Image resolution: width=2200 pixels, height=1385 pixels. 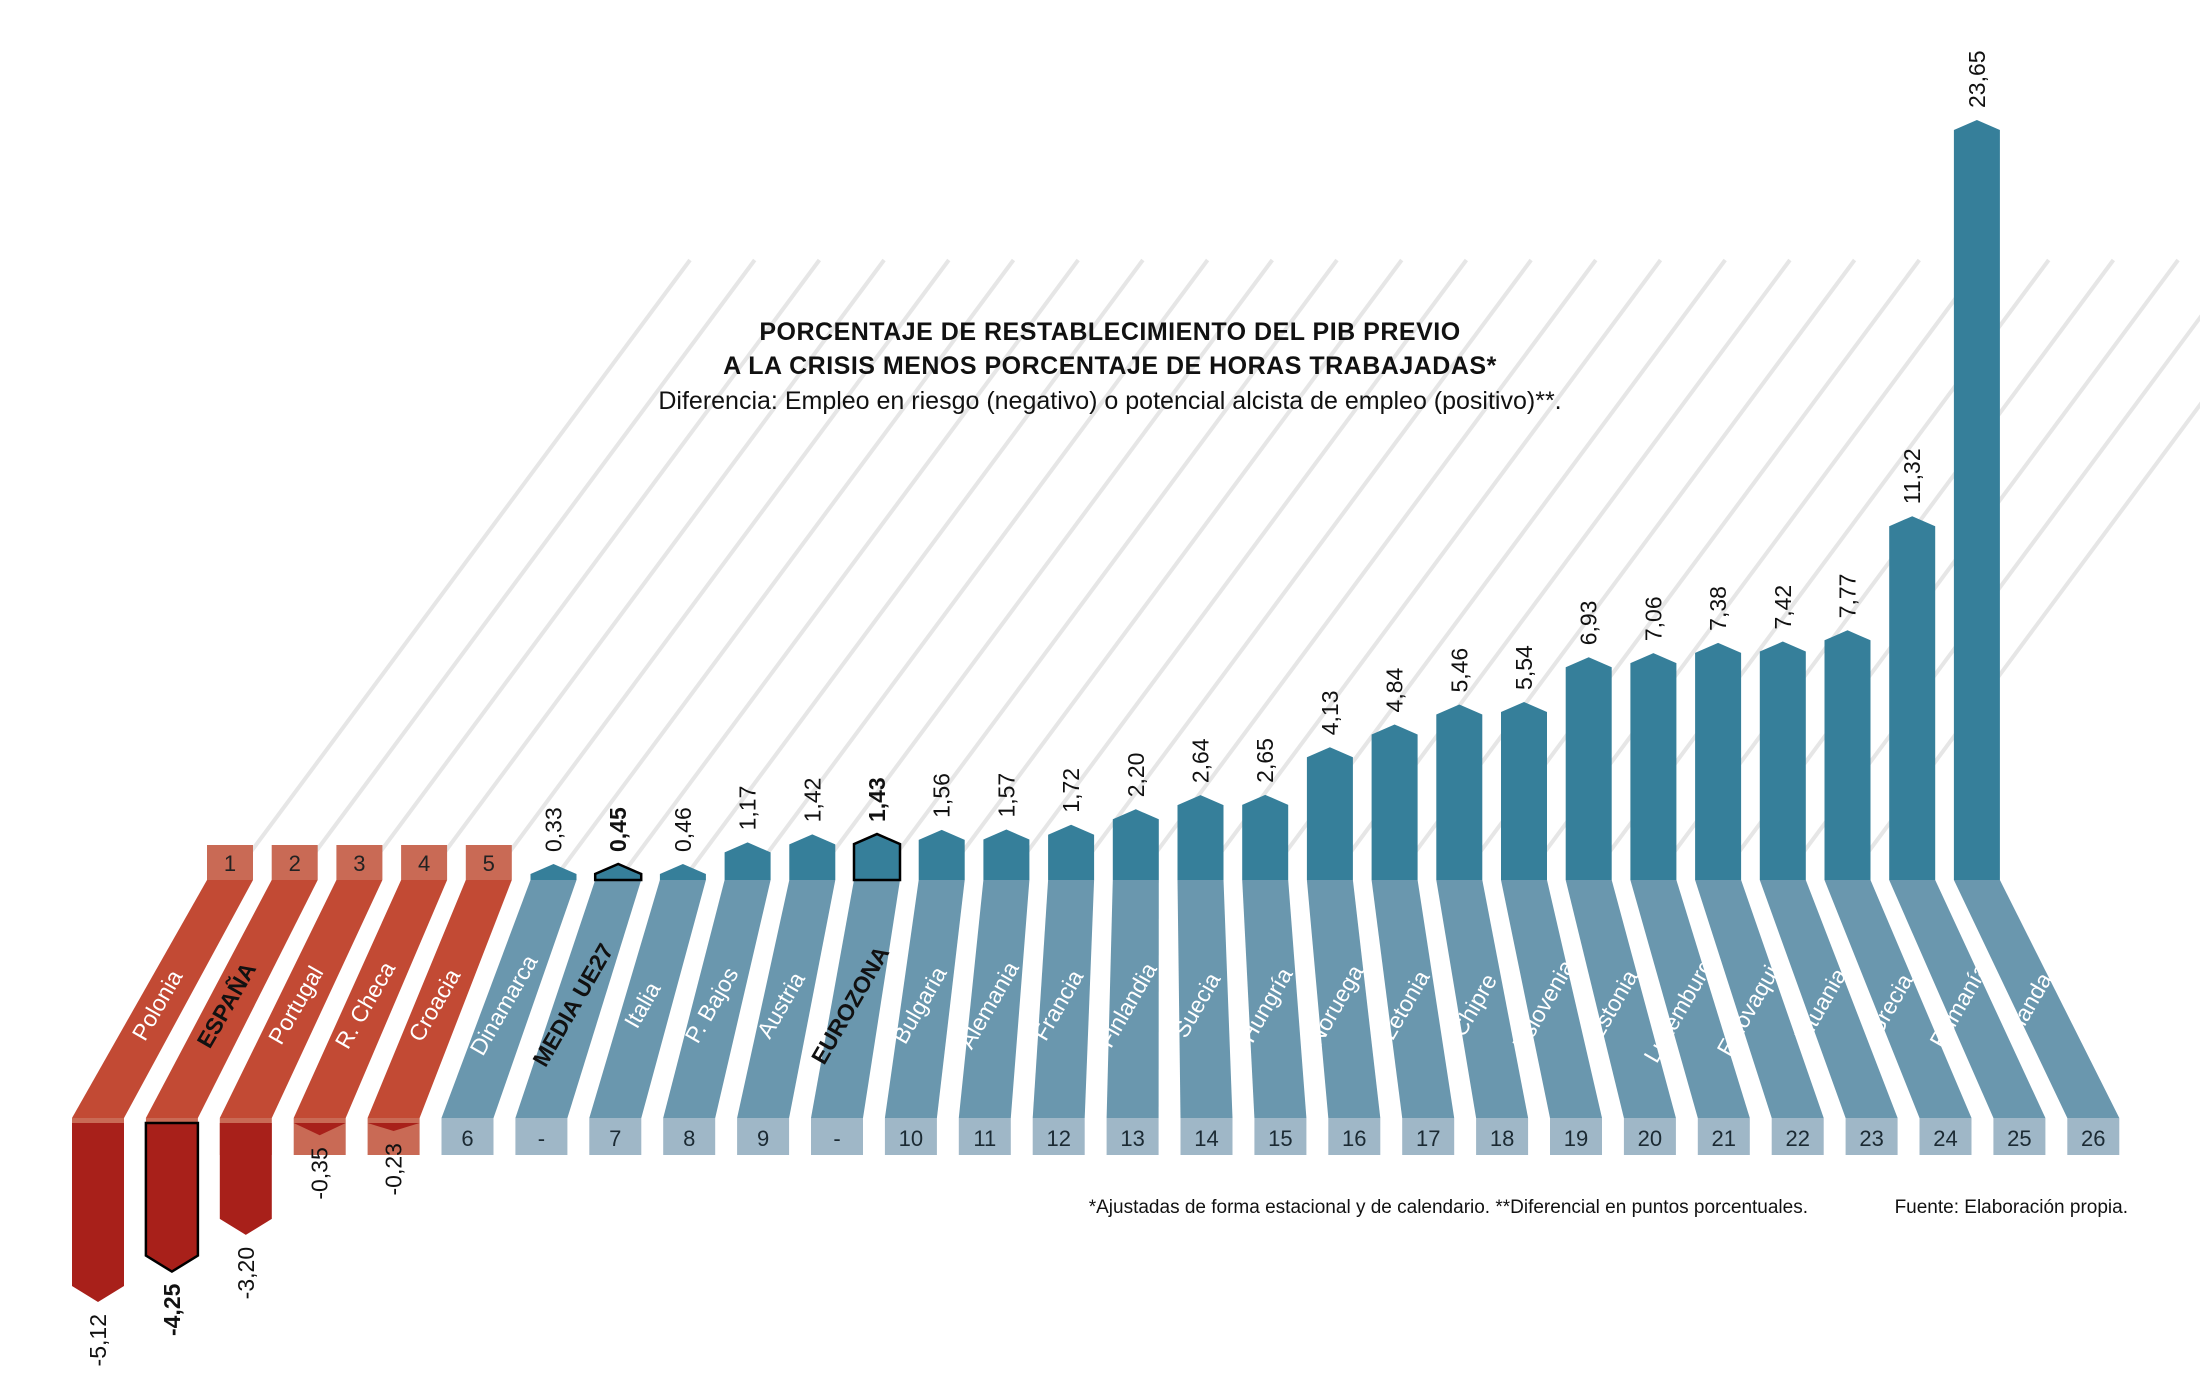 What do you see at coordinates (1759, 999) in the screenshot?
I see `ribbon-eslovaquia` at bounding box center [1759, 999].